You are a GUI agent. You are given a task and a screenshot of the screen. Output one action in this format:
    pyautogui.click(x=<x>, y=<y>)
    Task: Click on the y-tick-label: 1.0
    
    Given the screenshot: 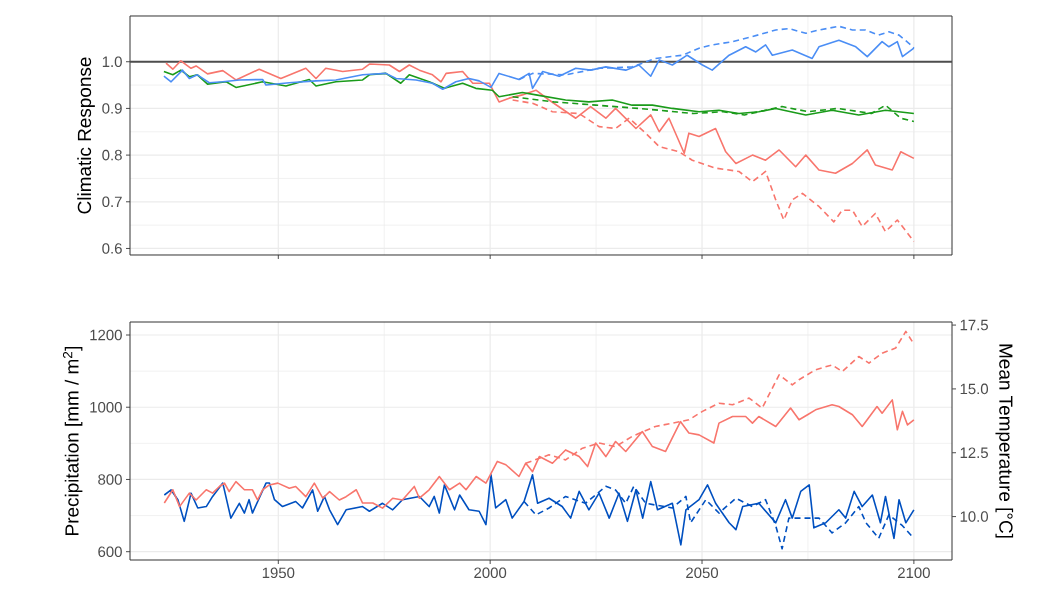 What is the action you would take?
    pyautogui.click(x=112, y=62)
    